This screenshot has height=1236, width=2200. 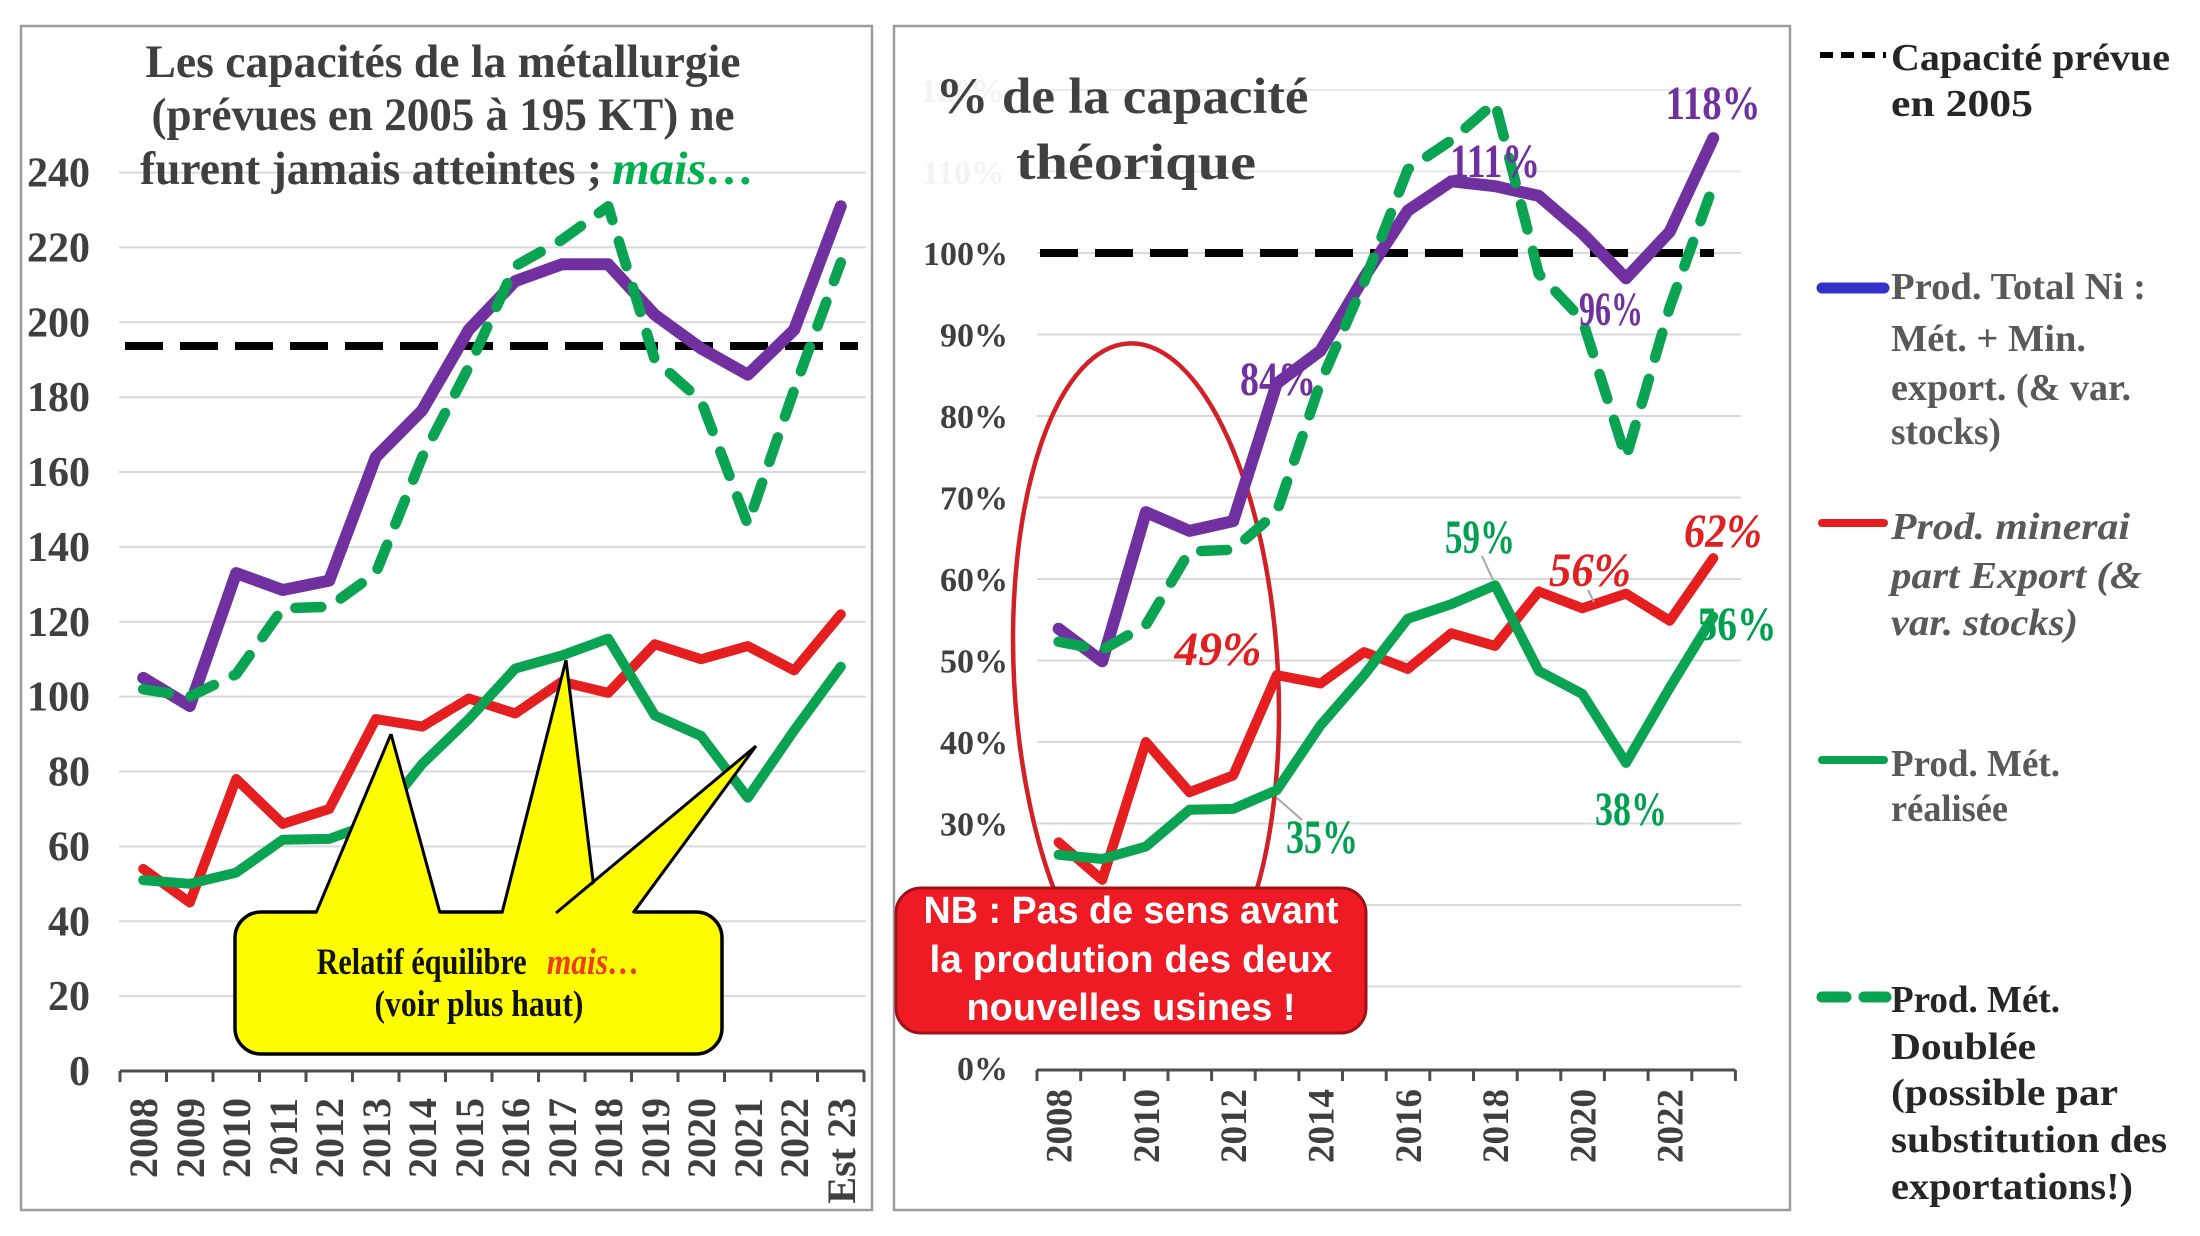 What do you see at coordinates (58, 548) in the screenshot?
I see `svg-text: 140` at bounding box center [58, 548].